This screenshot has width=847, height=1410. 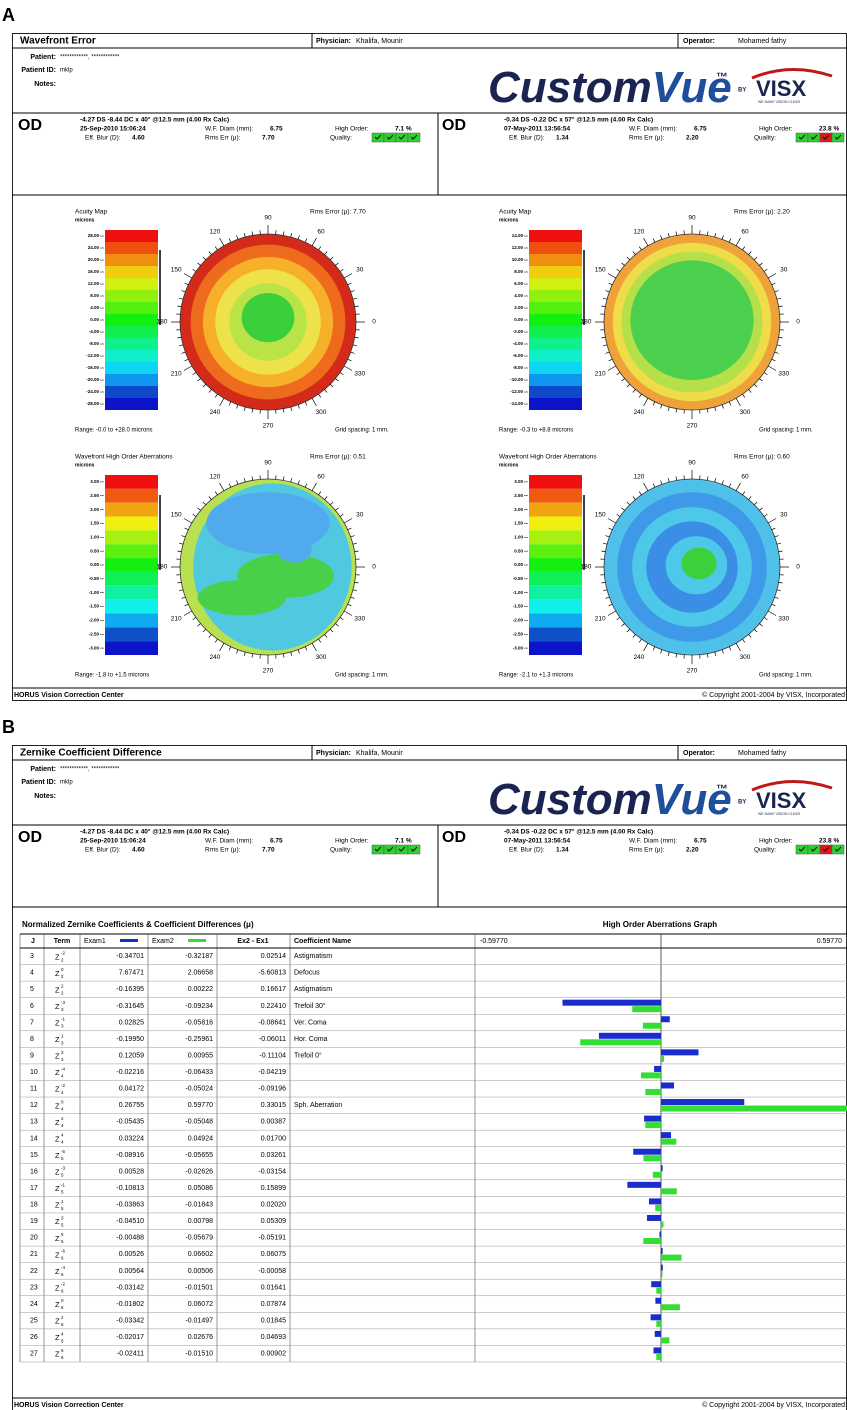 I want to click on cell-j: 21, so click(x=34, y=1254).